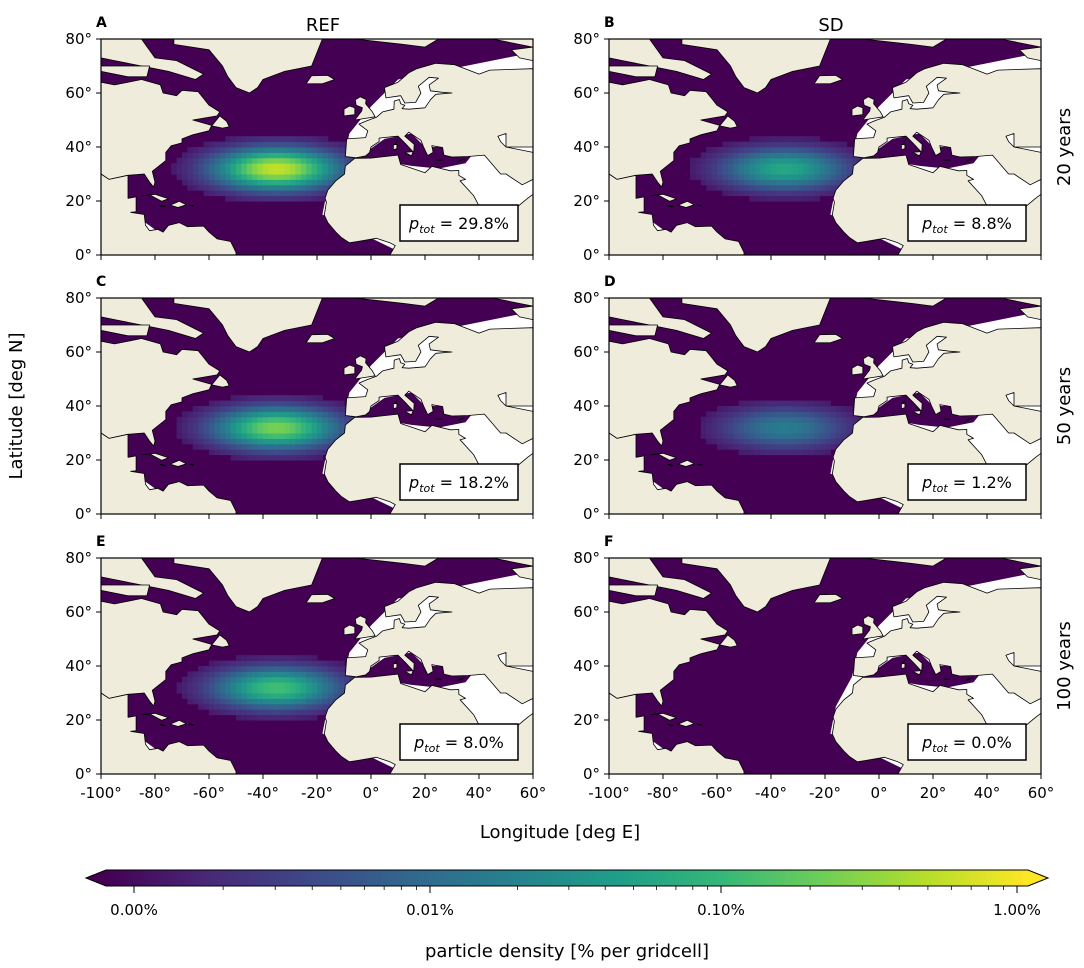 The width and height of the screenshot is (1084, 968). What do you see at coordinates (1064, 147) in the screenshot?
I see `row-title-20-years: 20 years` at bounding box center [1064, 147].